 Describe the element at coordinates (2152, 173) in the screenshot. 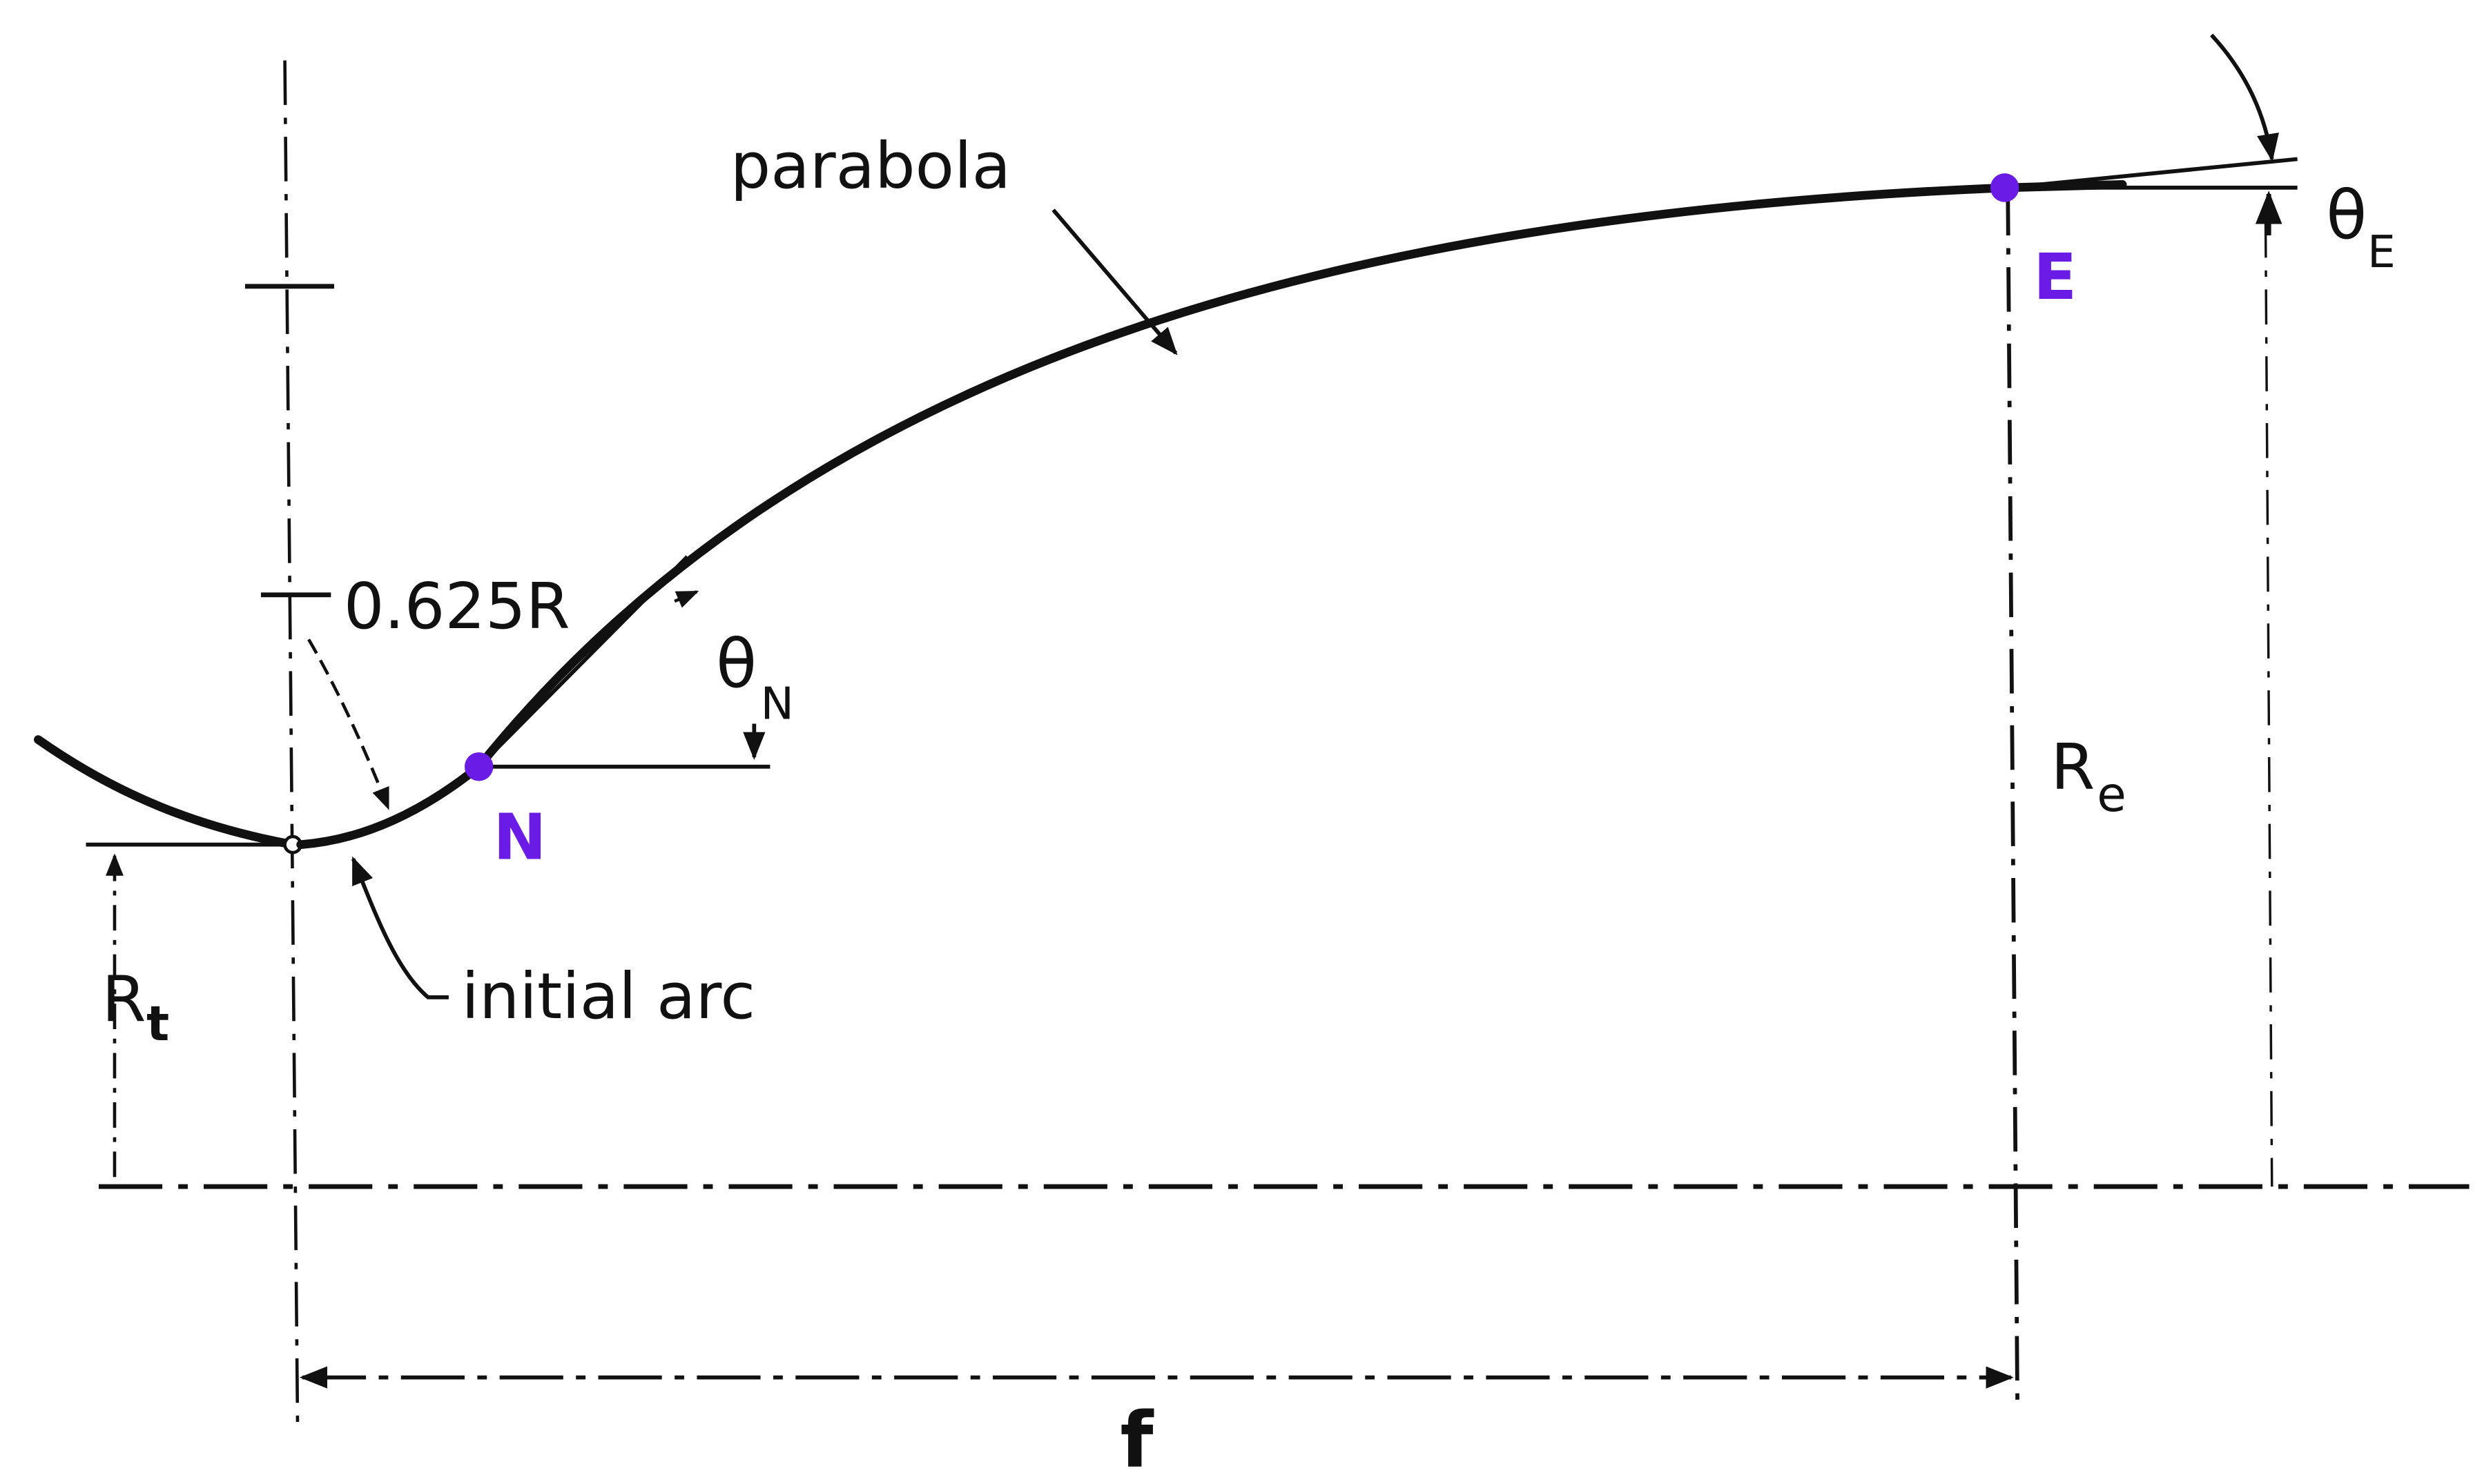

I see `exit-tangent-line` at that location.